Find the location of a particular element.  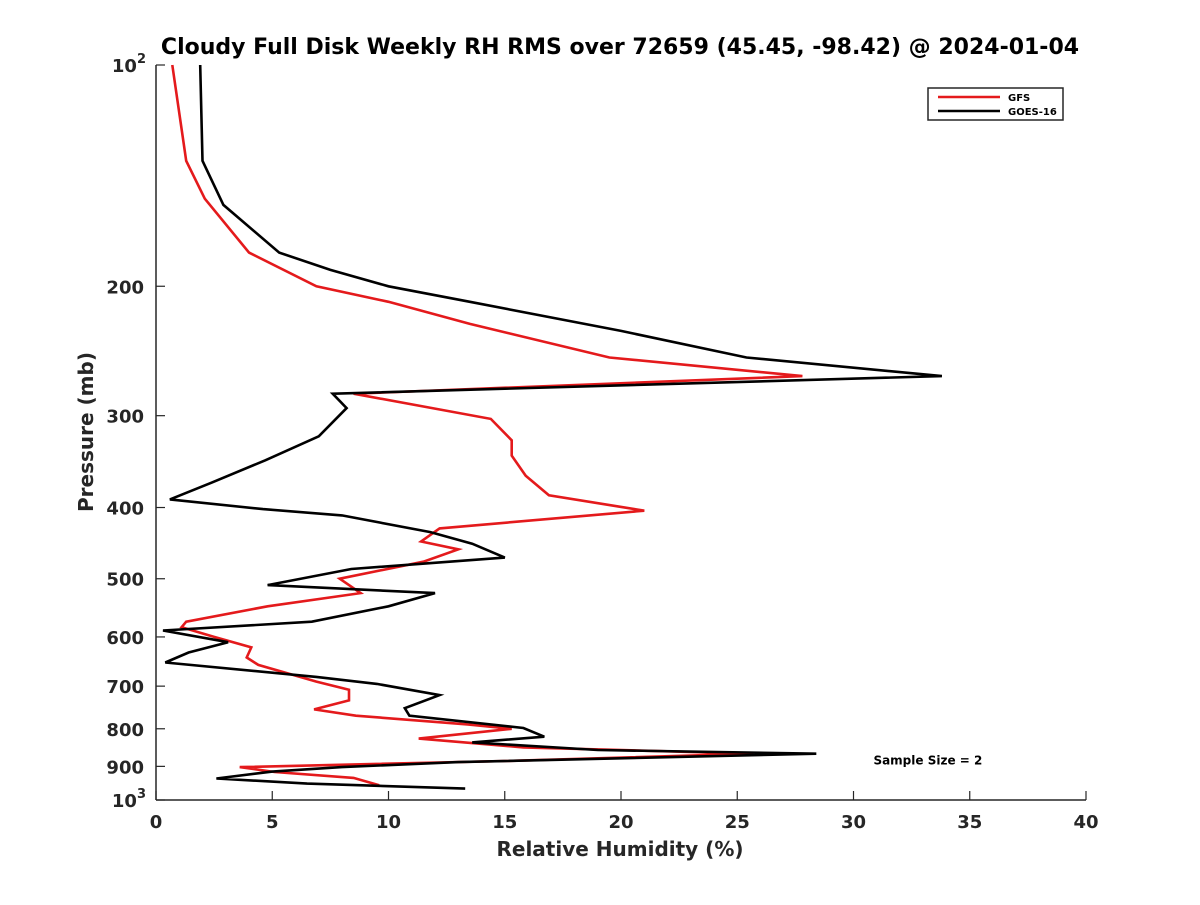

legend-label: GFS is located at coordinates (1019, 98).